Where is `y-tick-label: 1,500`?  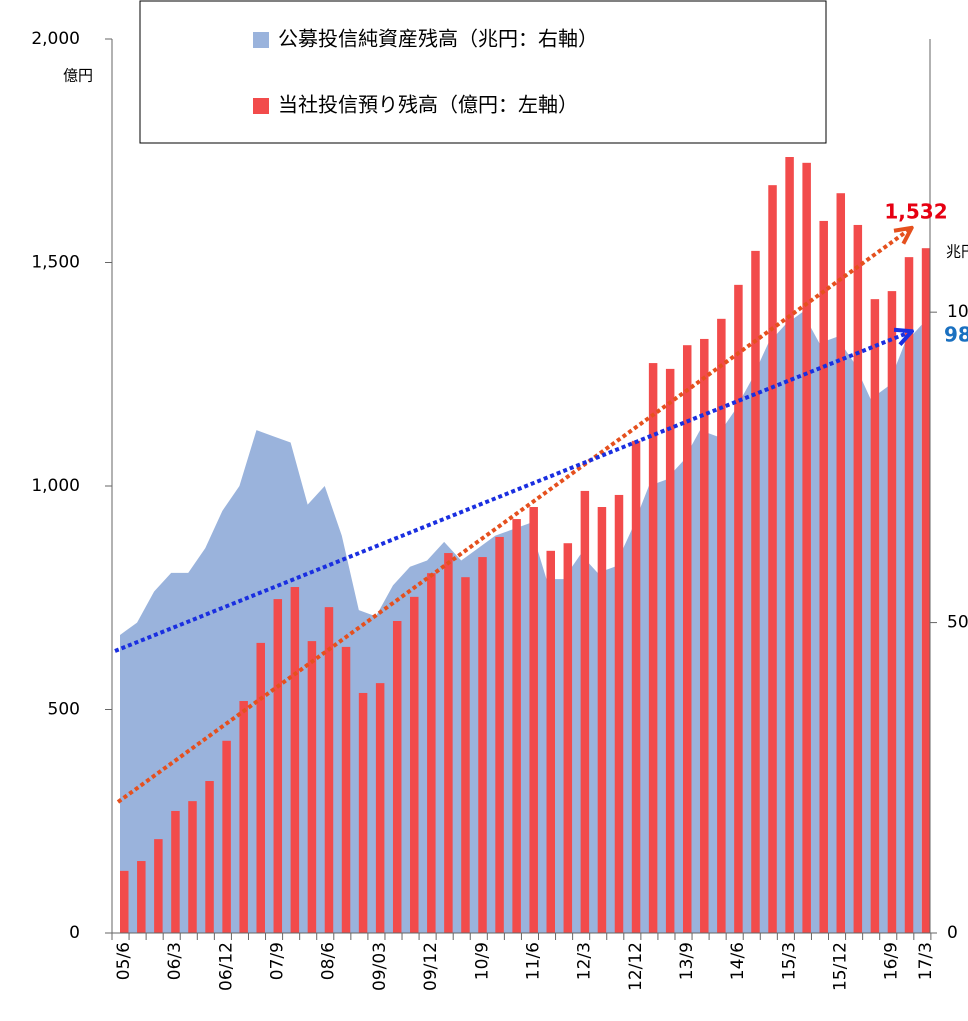
y-tick-label: 1,500 is located at coordinates (55, 263).